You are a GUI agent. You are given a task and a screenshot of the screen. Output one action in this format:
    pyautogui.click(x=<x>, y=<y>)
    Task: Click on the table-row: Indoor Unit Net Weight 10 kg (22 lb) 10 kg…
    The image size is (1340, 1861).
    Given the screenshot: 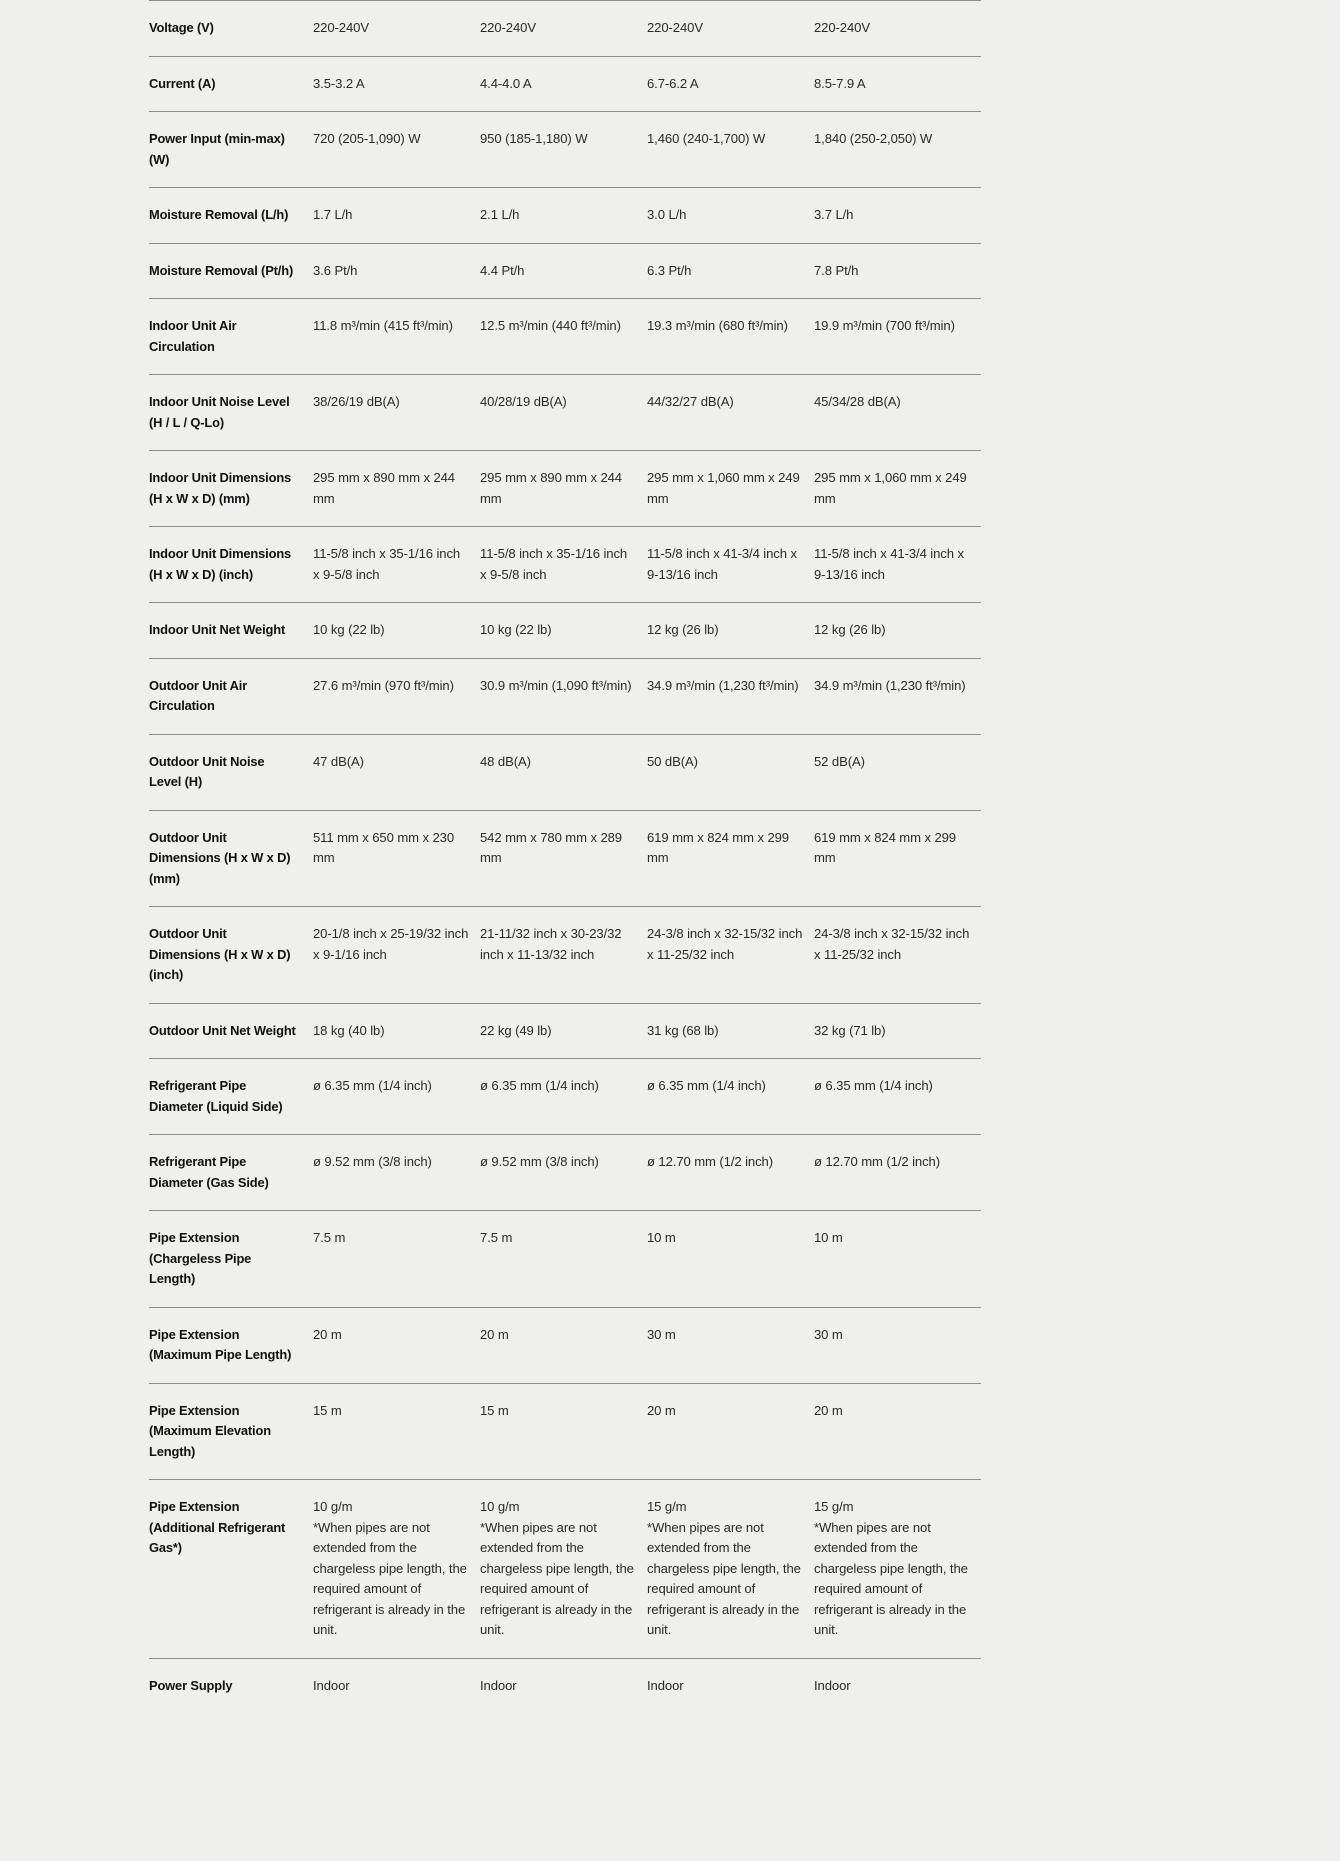 What is the action you would take?
    pyautogui.click(x=565, y=630)
    